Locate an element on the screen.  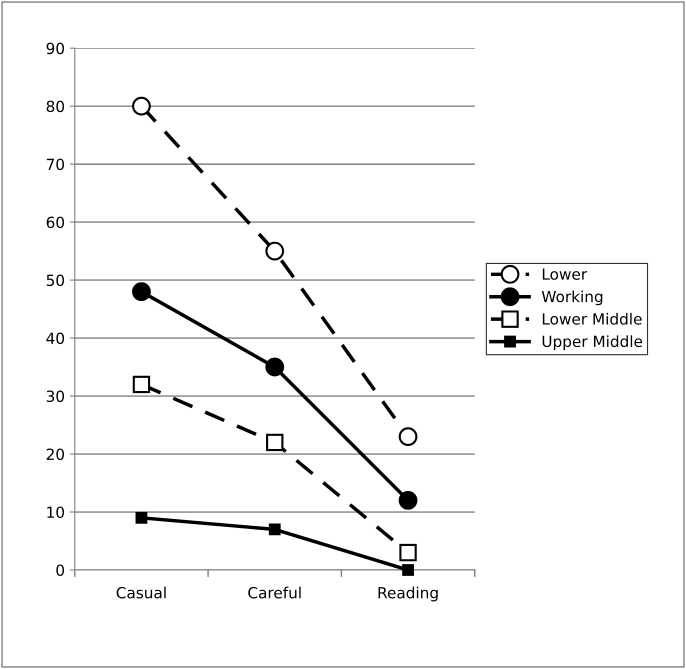
x-tick-label: Reading is located at coordinates (408, 594).